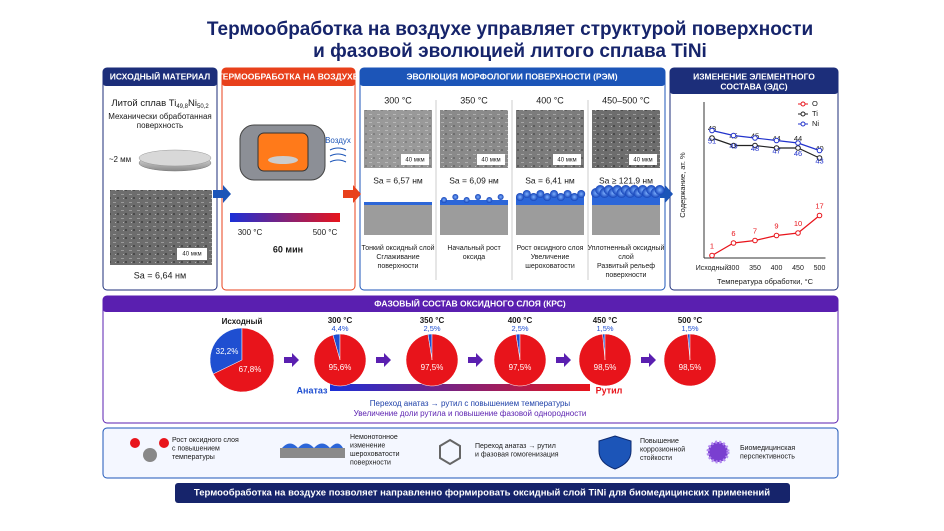 The height and width of the screenshot is (531, 944). Describe the element at coordinates (205, 440) in the screenshot. I see `summary-text: Рост оксидного слоя` at that location.